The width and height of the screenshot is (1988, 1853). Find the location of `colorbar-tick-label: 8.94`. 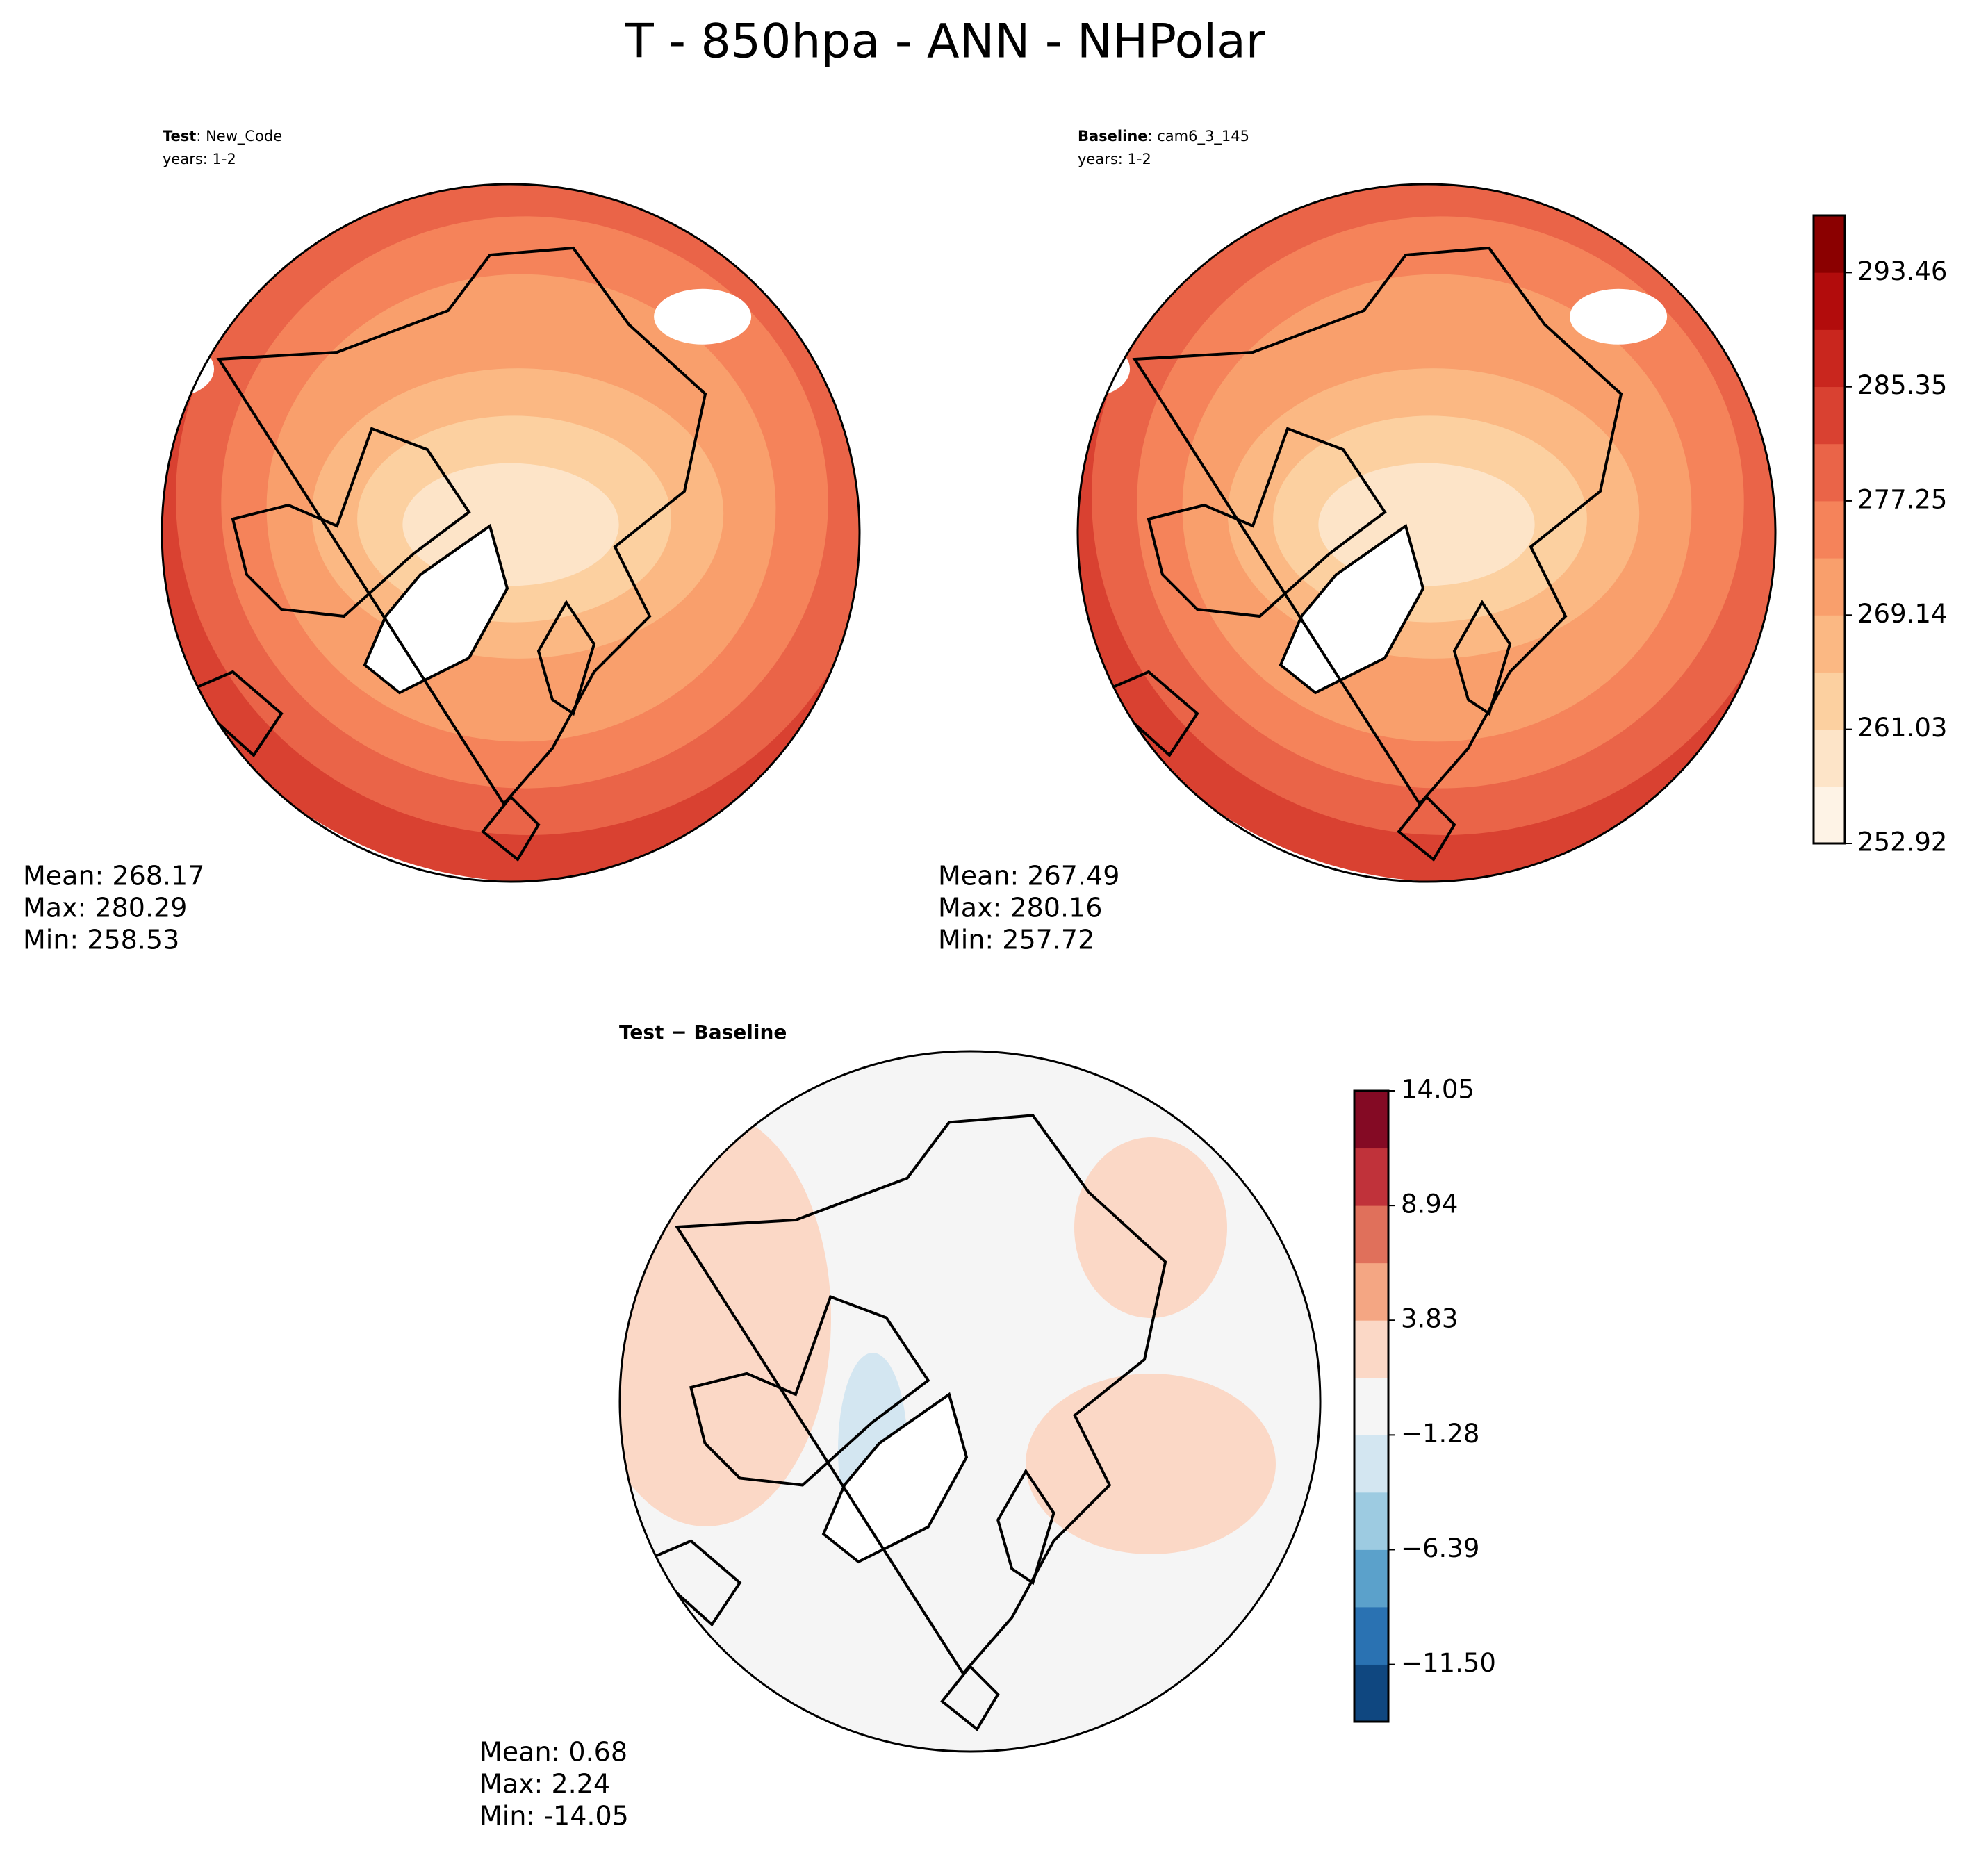

colorbar-tick-label: 8.94 is located at coordinates (1429, 1204).